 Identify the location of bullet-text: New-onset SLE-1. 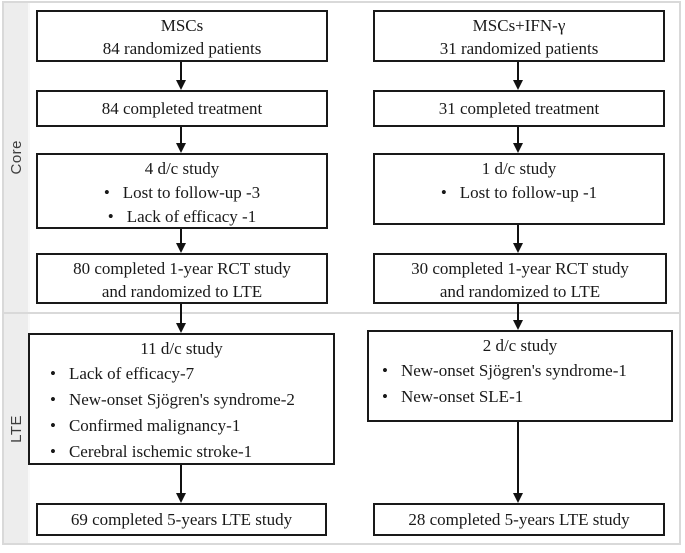
(462, 396).